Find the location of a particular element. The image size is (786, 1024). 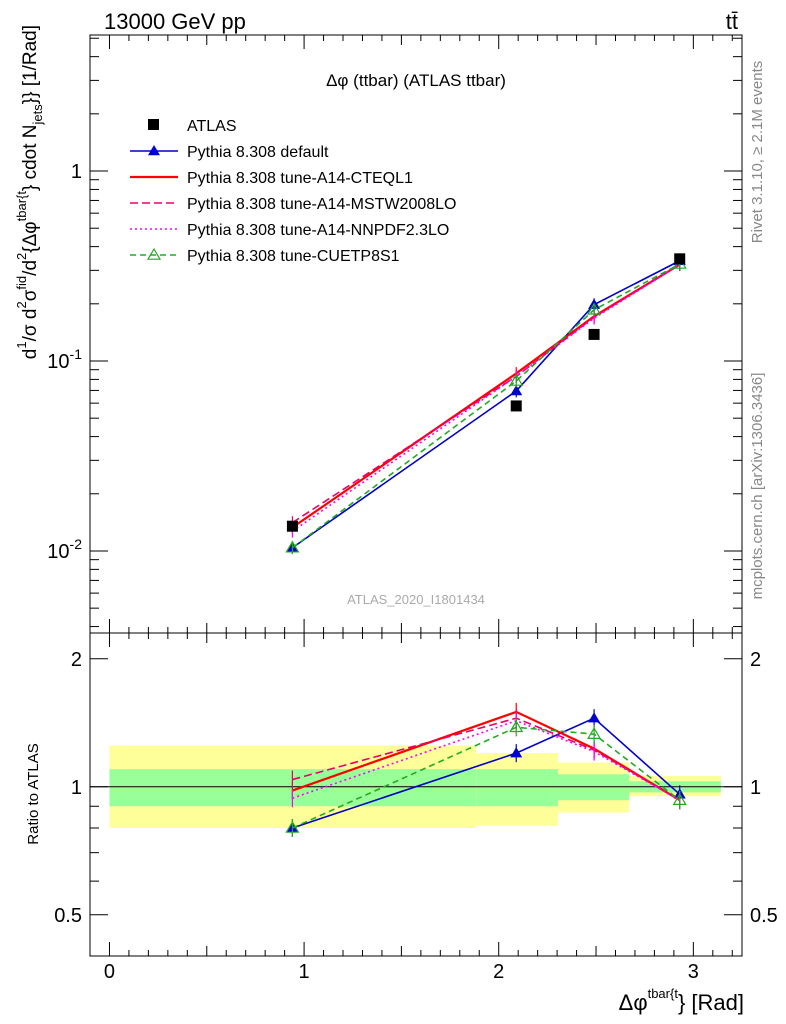

ratio-band-inner is located at coordinates (517, 788).